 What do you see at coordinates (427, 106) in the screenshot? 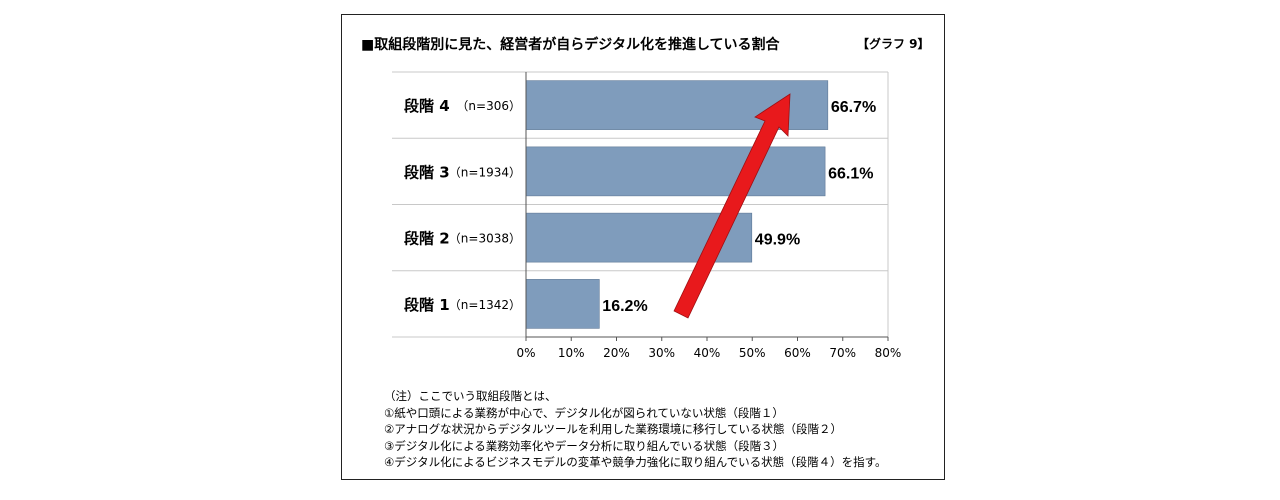
I see `stage-label: 段階 4` at bounding box center [427, 106].